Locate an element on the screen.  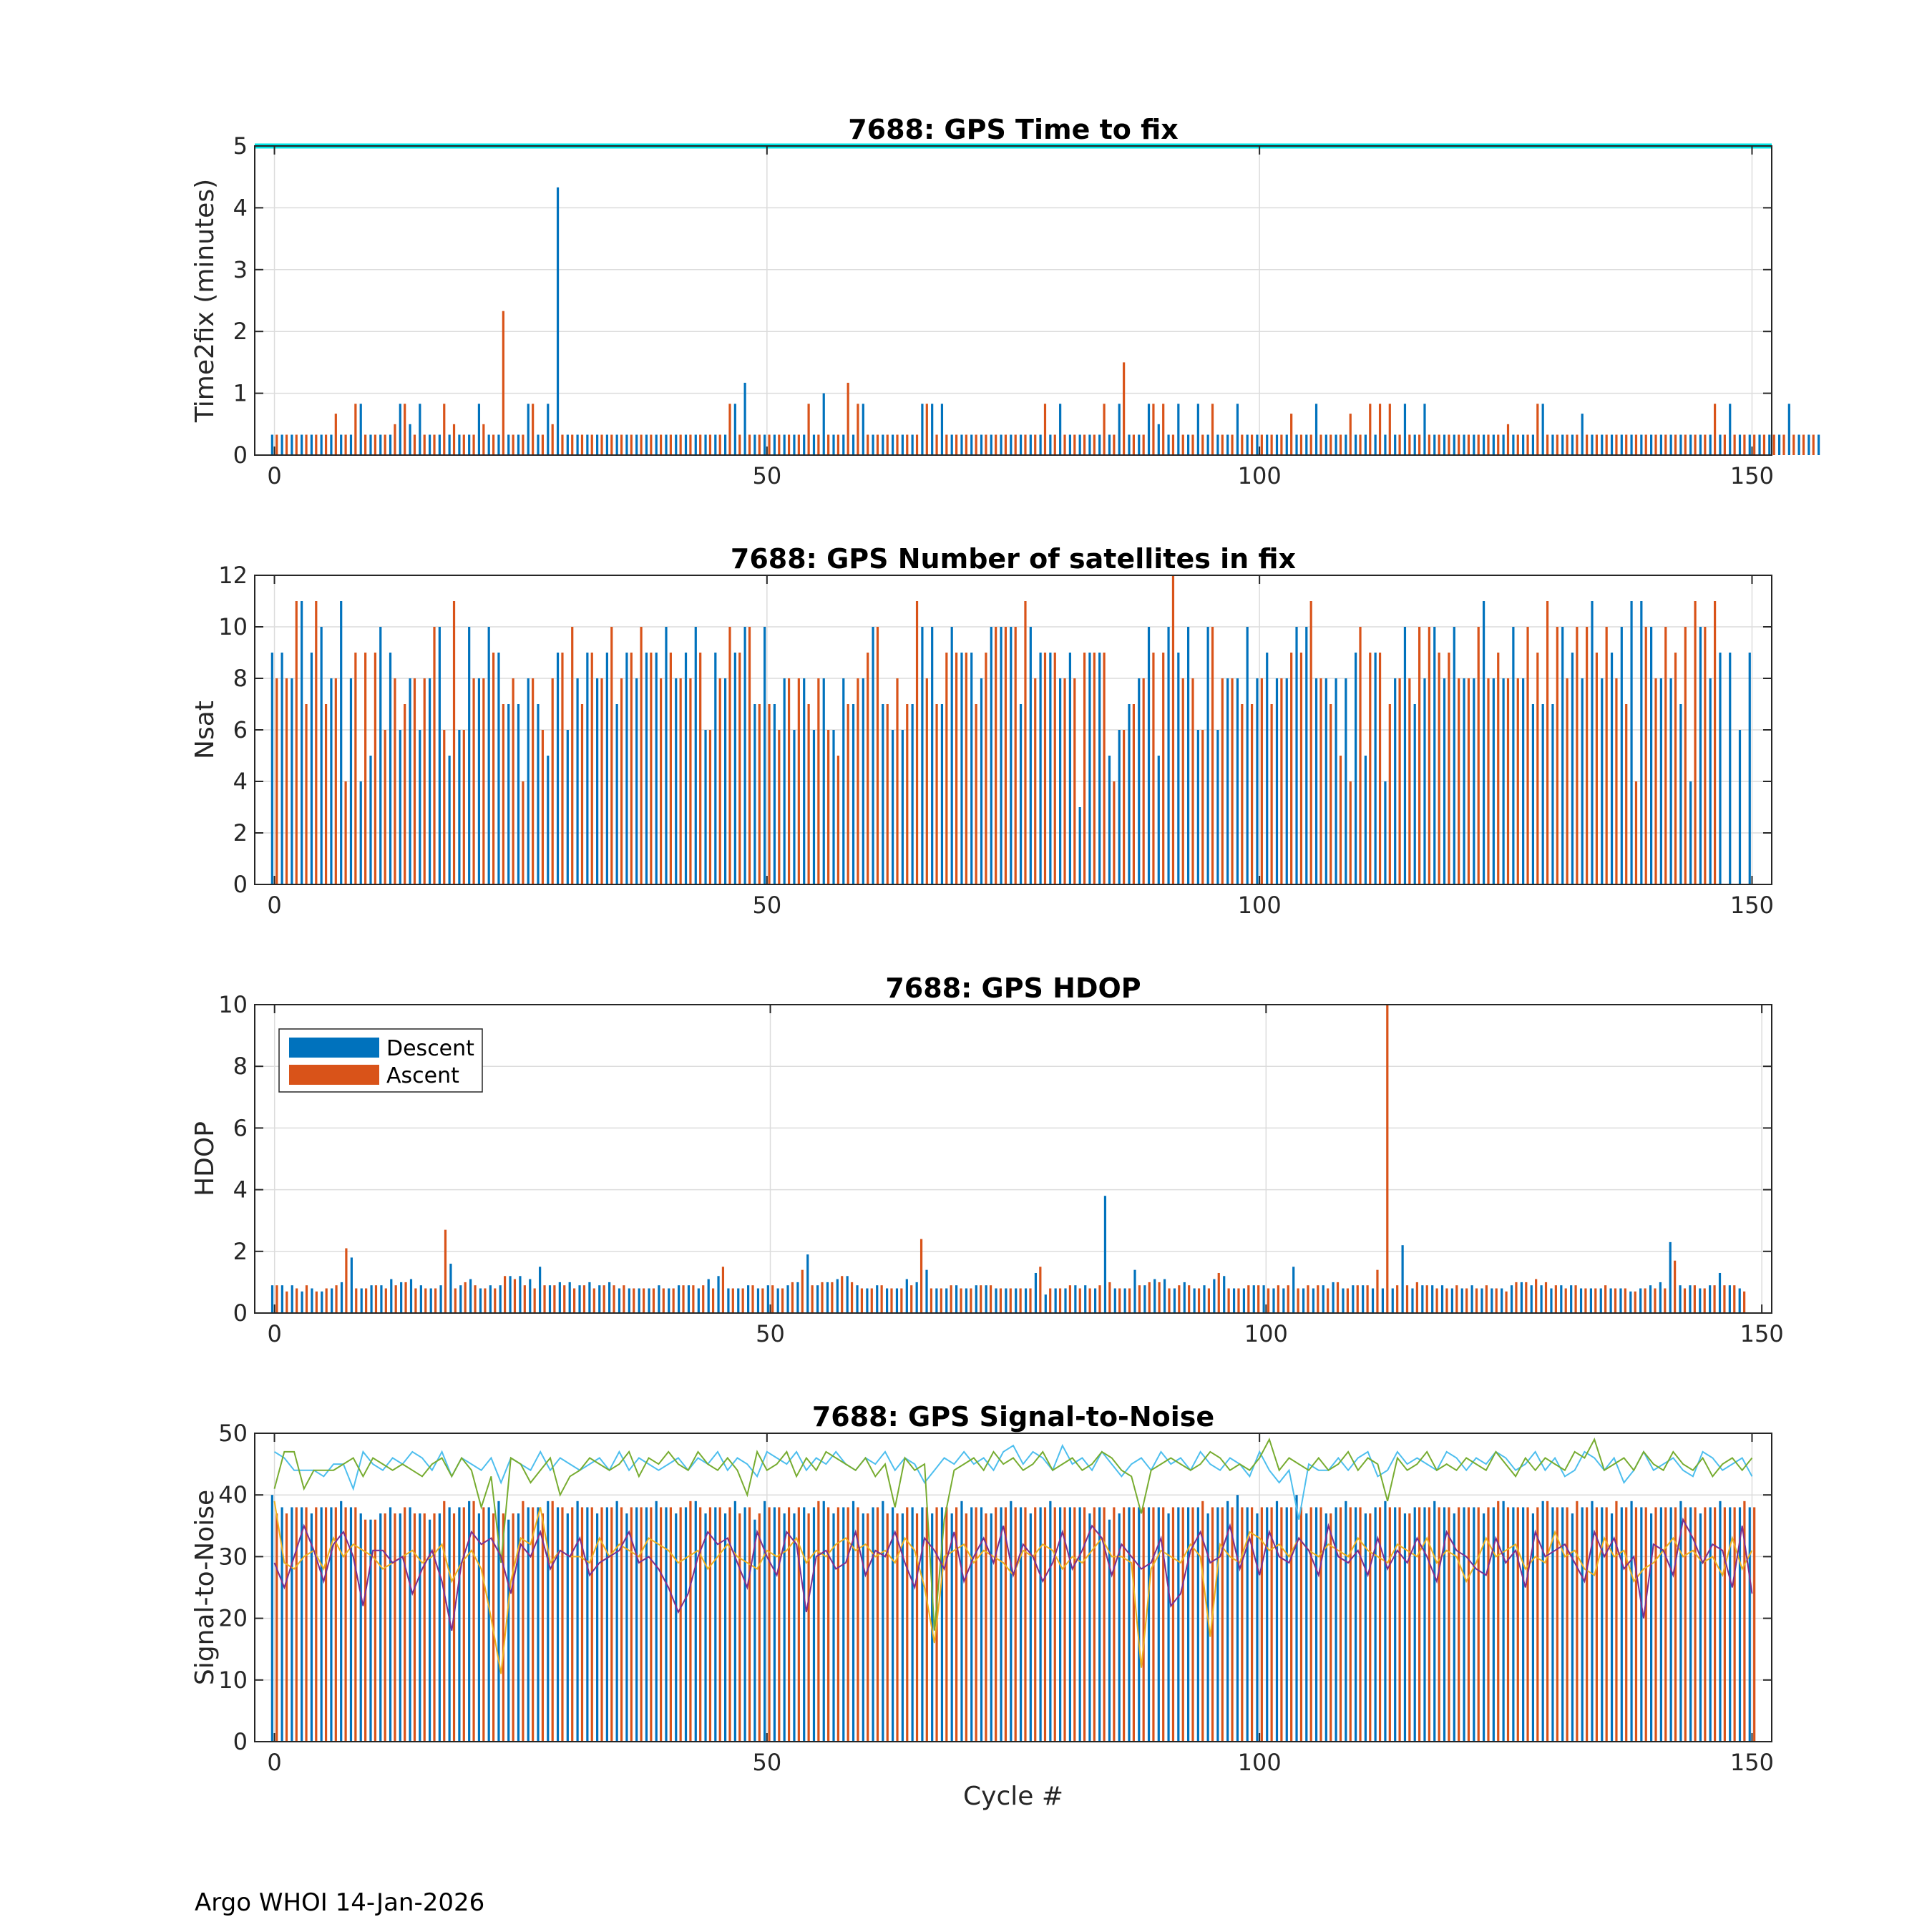
y-tick-label: 10 is located at coordinates (233, 1680).